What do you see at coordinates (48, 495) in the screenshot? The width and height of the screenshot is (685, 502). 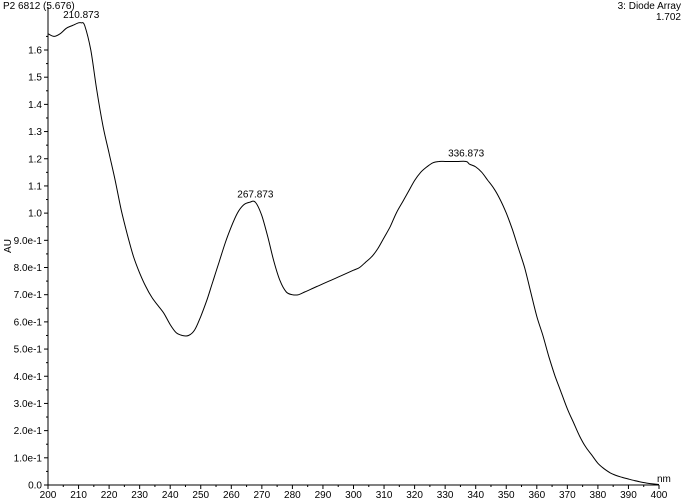 I see `x-tick-label: 200` at bounding box center [48, 495].